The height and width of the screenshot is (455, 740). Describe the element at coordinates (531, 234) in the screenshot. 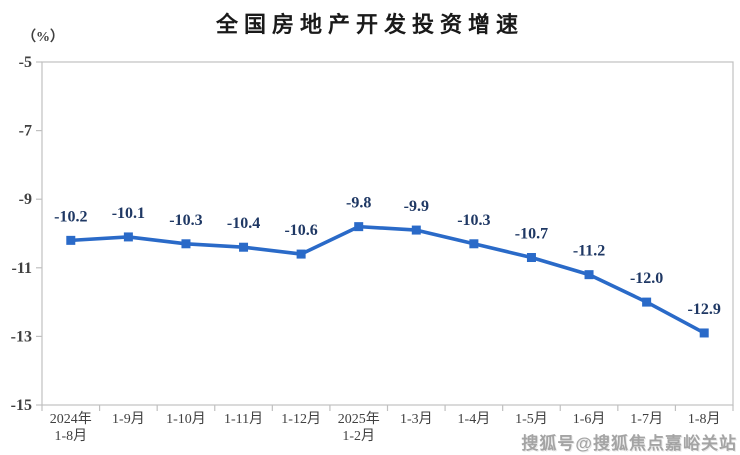

I see `data-point-label: -10.7` at that location.